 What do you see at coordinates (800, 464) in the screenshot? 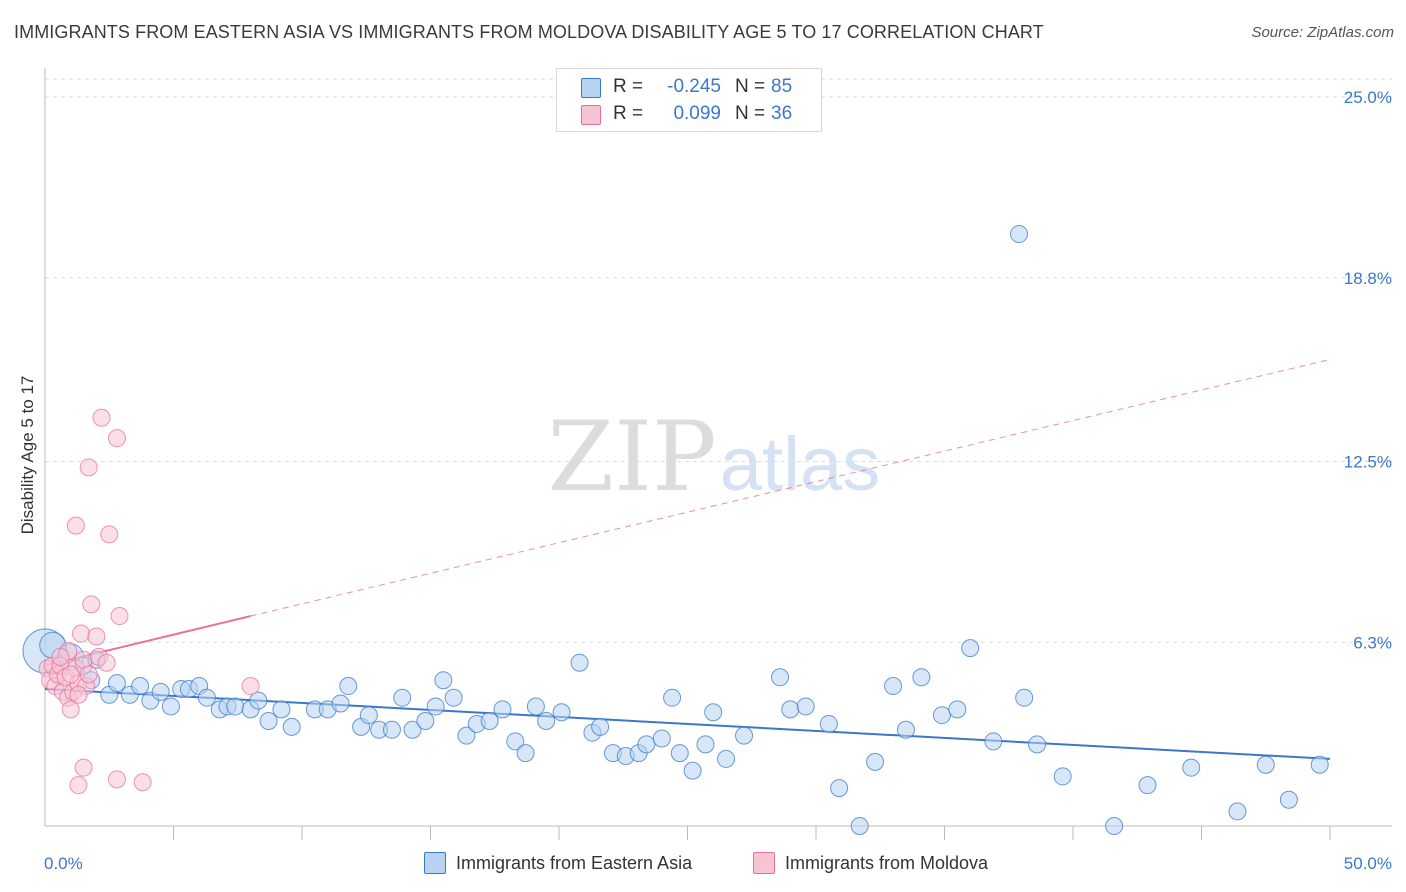
I see `watermark-atlas: atlas` at bounding box center [800, 464].